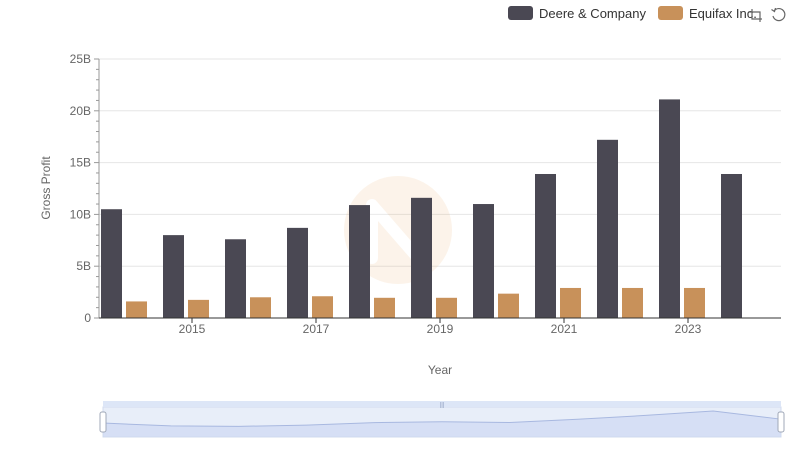 The width and height of the screenshot is (800, 461). What do you see at coordinates (564, 329) in the screenshot?
I see `x-tick-label: 2021` at bounding box center [564, 329].